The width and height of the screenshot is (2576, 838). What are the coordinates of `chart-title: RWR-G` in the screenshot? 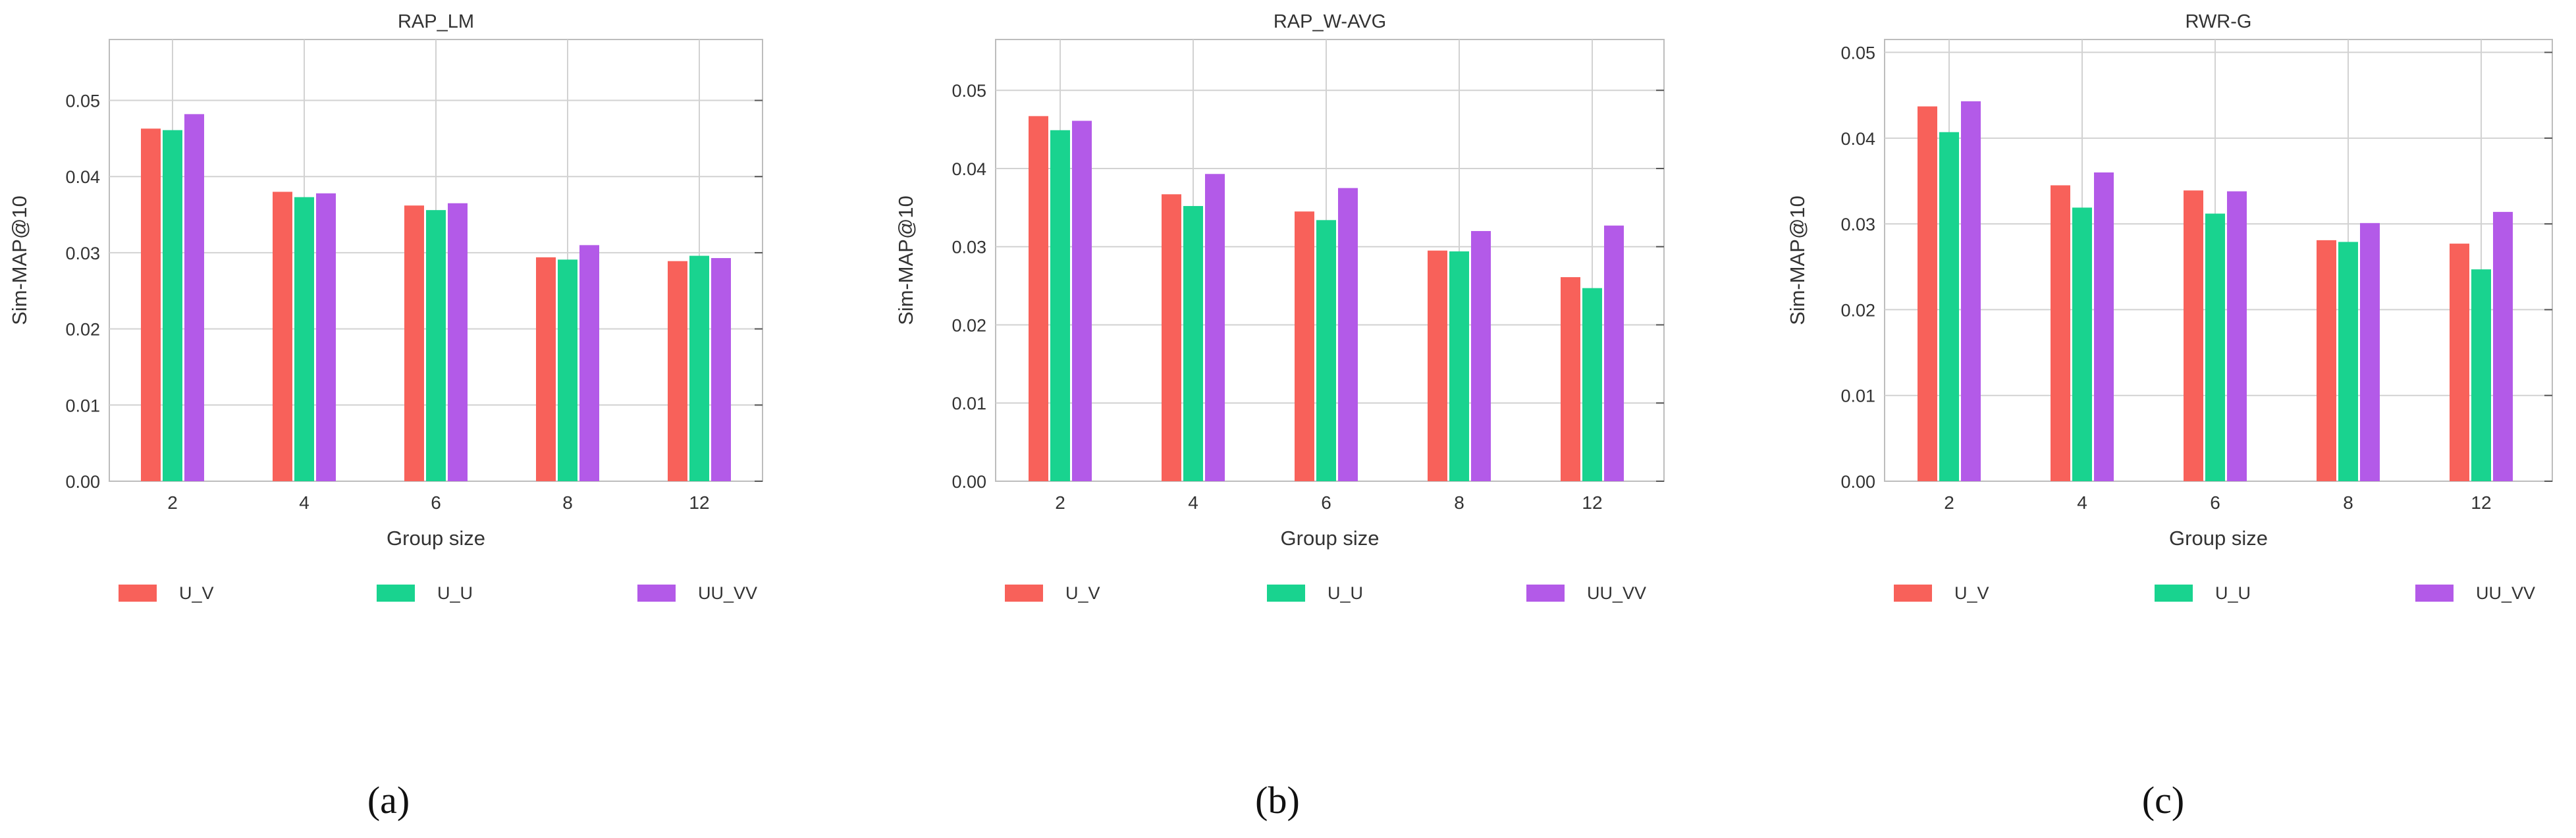 It's located at (2219, 21).